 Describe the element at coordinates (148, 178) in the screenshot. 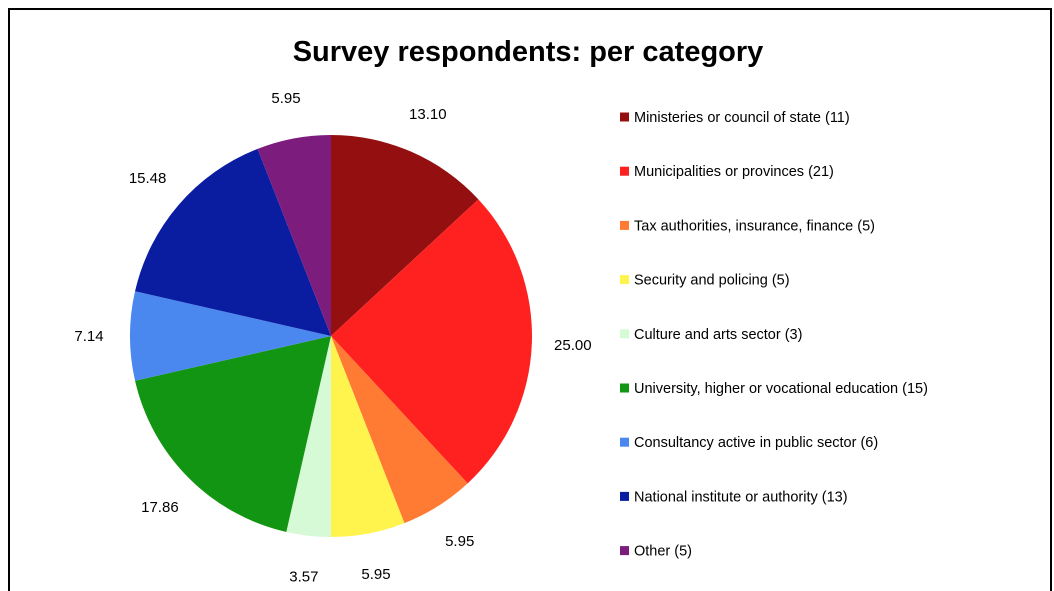

I see `slice-value-label: 15.48` at that location.